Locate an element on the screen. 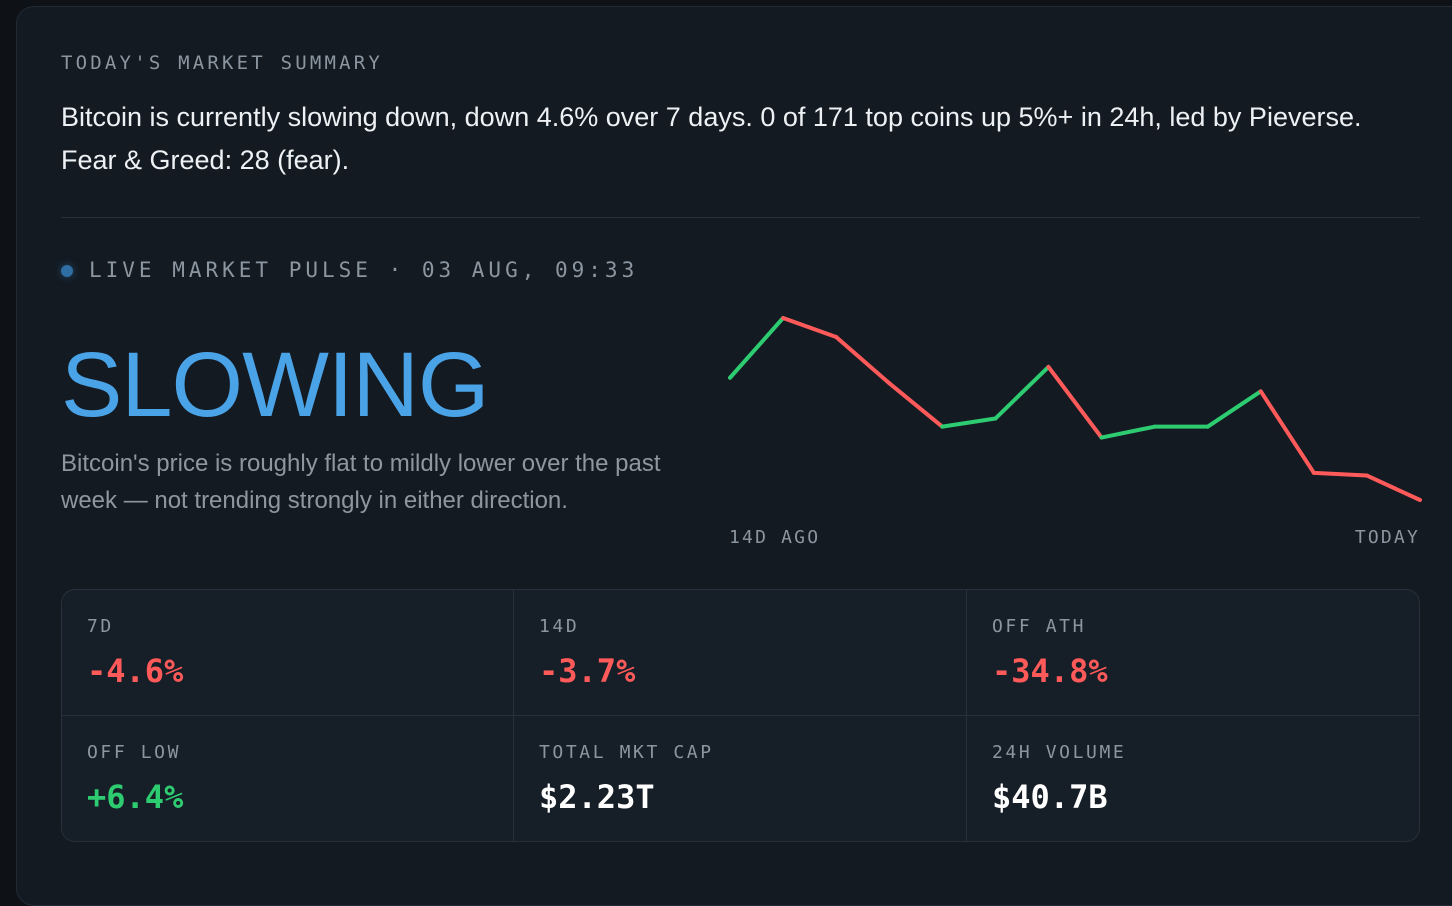 This screenshot has width=1452, height=906. status-word: SLOWING is located at coordinates (275, 385).